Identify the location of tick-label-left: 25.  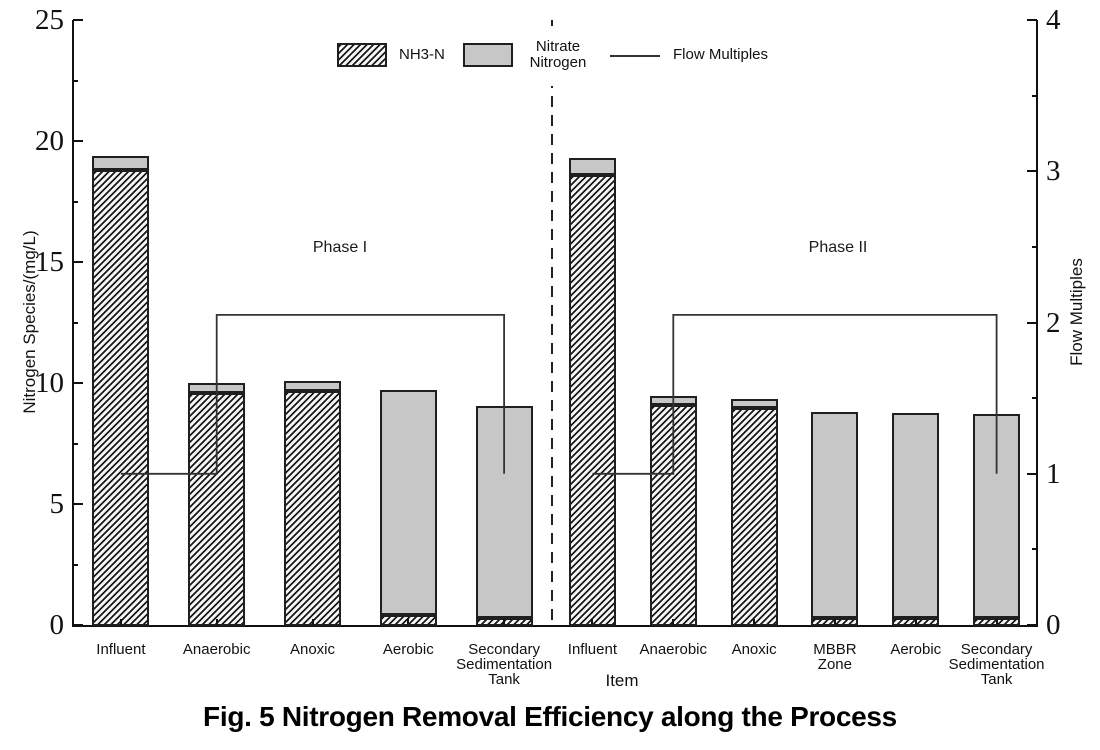
(49, 20).